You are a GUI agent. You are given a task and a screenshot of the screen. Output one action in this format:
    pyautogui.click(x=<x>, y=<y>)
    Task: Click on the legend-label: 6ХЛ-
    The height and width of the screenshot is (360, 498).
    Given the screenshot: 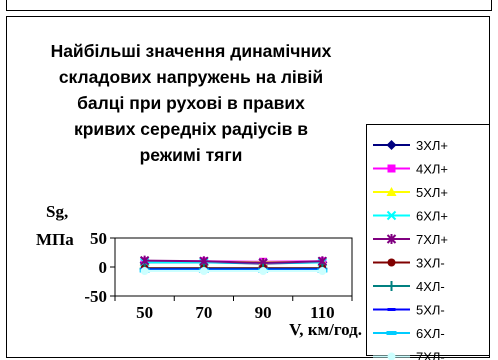 What is the action you would take?
    pyautogui.click(x=430, y=333)
    